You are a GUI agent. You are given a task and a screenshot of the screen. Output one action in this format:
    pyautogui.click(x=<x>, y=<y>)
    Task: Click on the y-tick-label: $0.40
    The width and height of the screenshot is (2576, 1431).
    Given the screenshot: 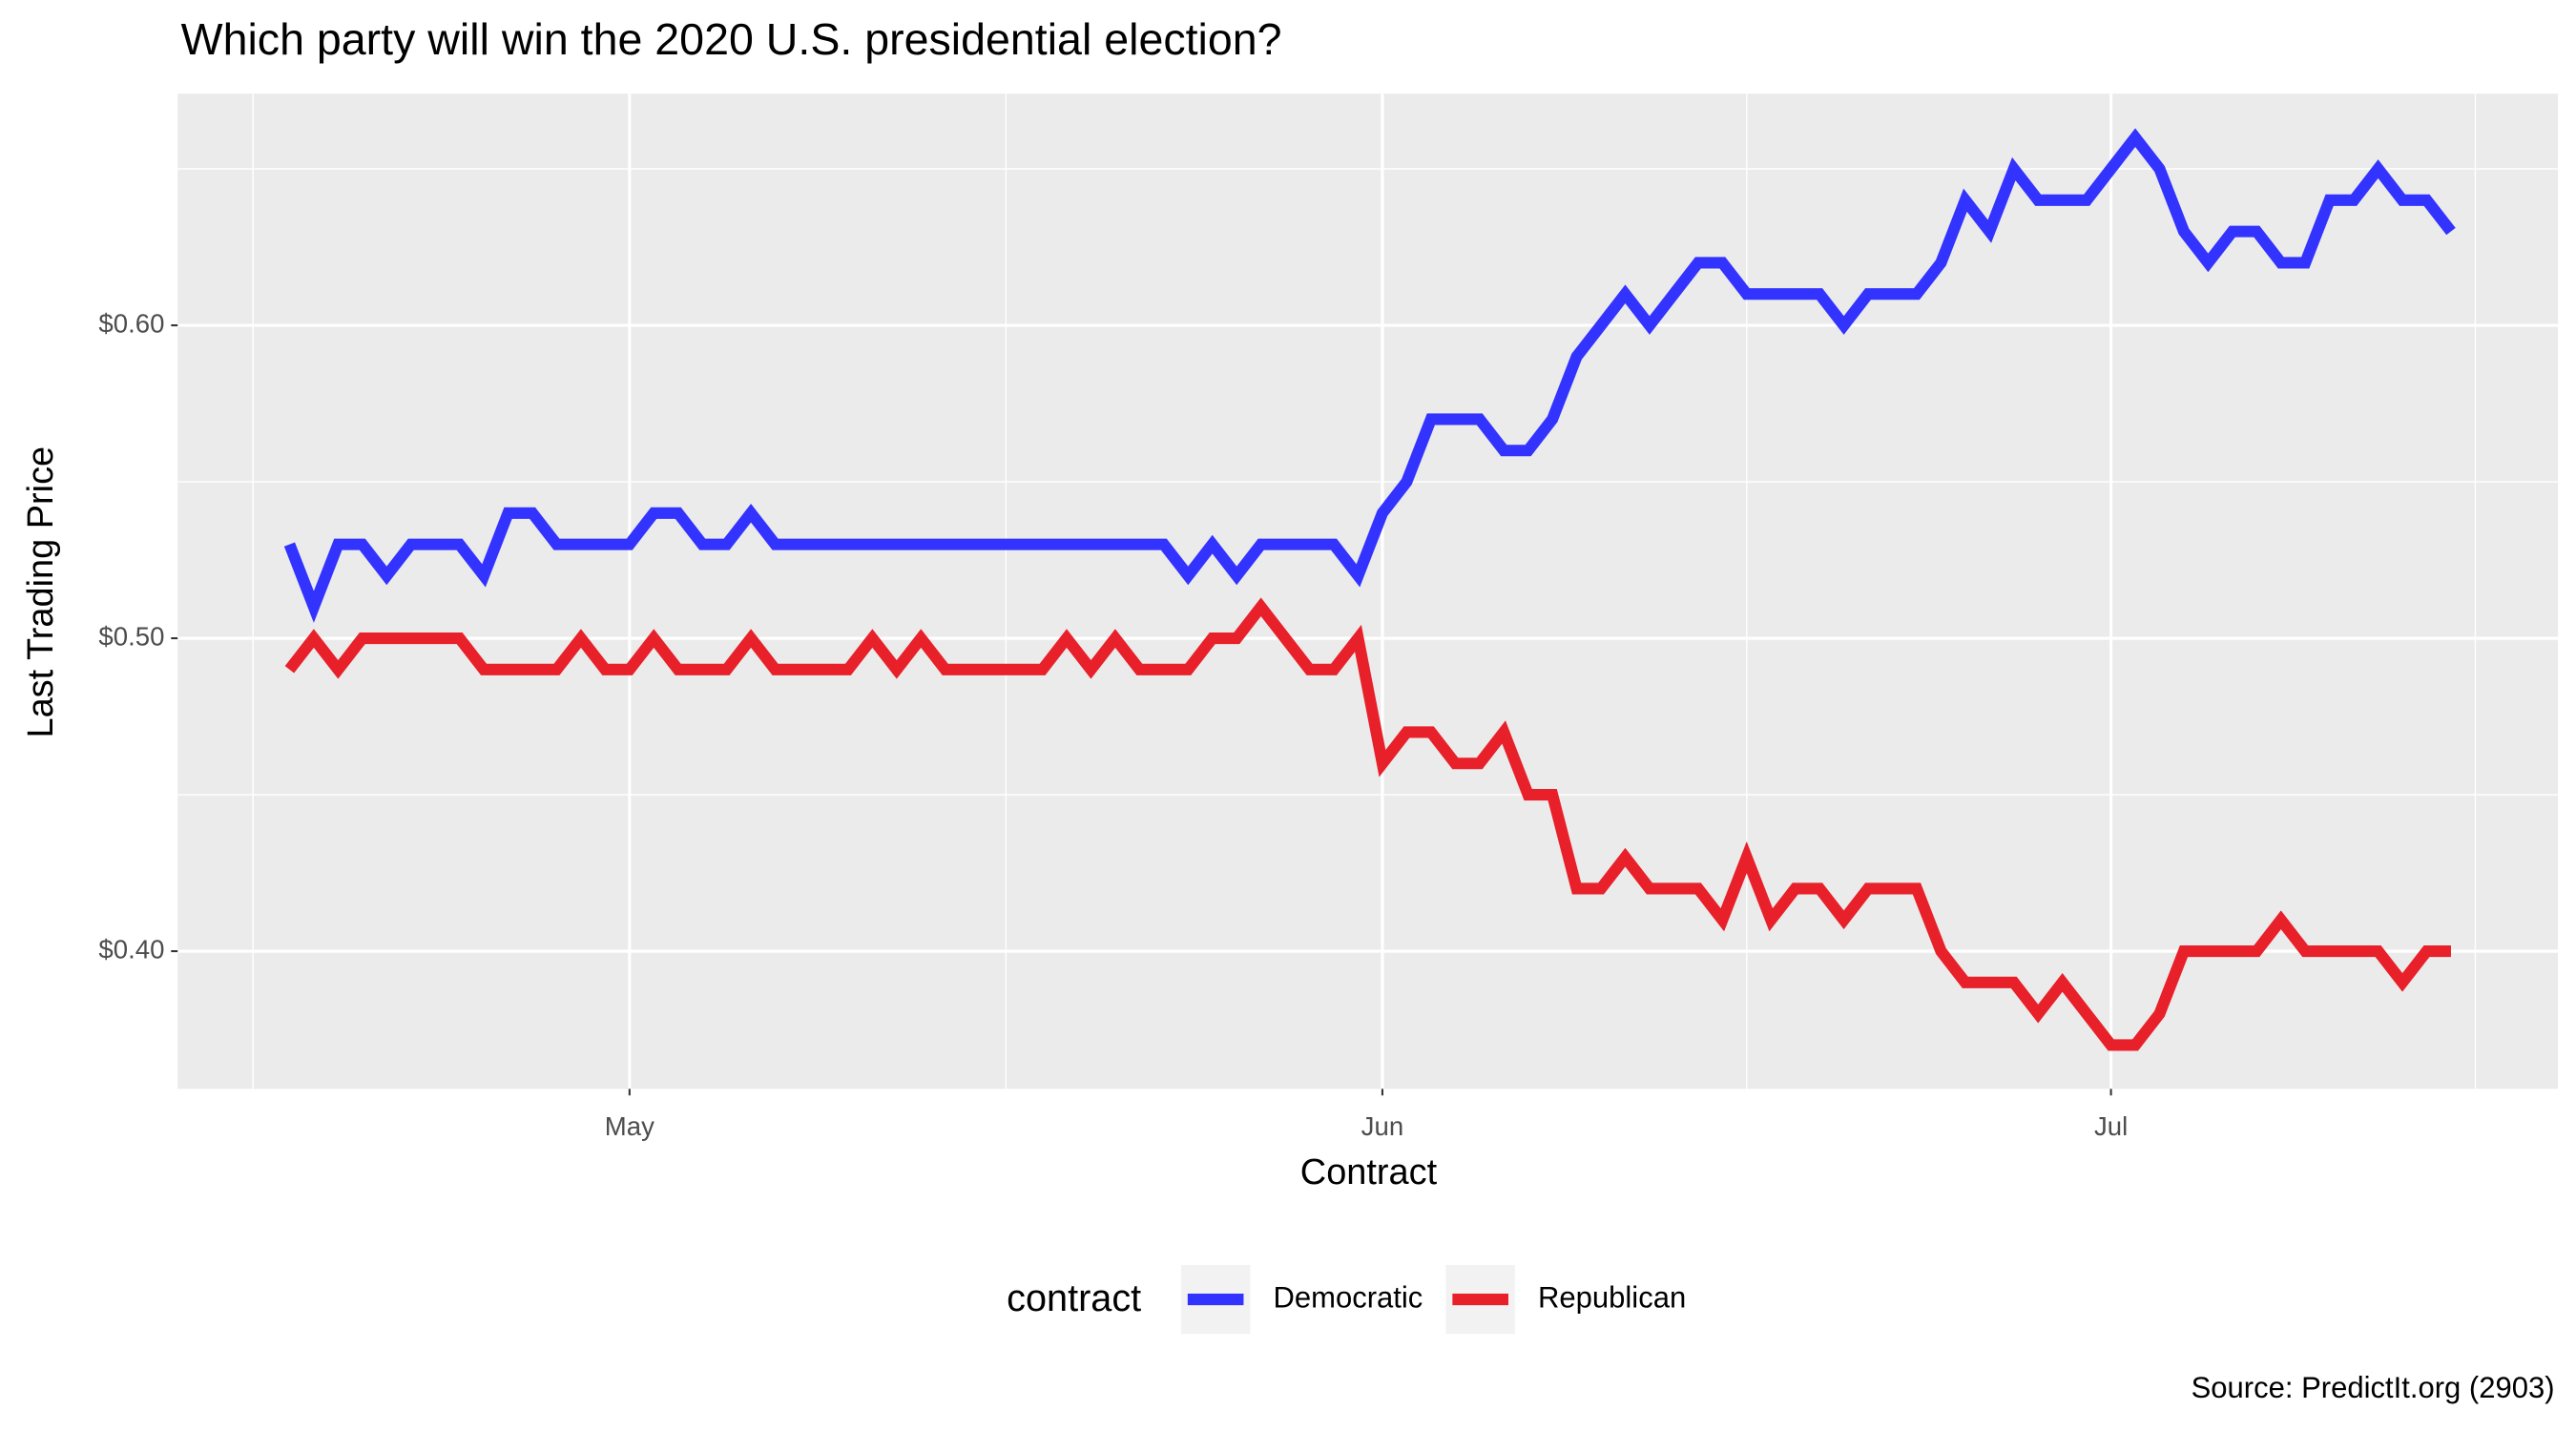 What is the action you would take?
    pyautogui.click(x=131, y=949)
    